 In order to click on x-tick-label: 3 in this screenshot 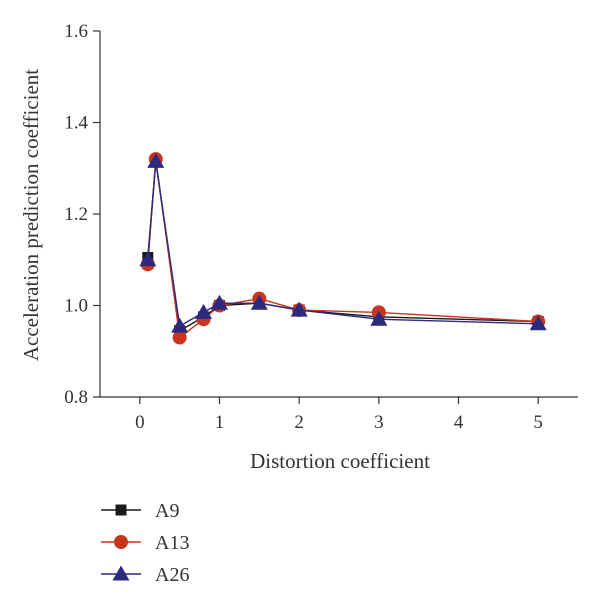, I will do `click(379, 422)`.